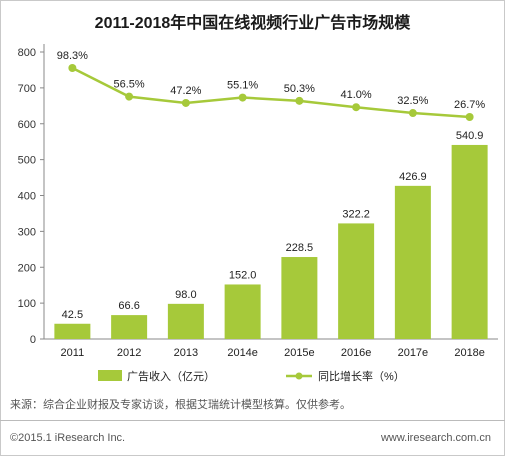 The width and height of the screenshot is (505, 456). What do you see at coordinates (413, 177) in the screenshot?
I see `bar-value-label: 426.9` at bounding box center [413, 177].